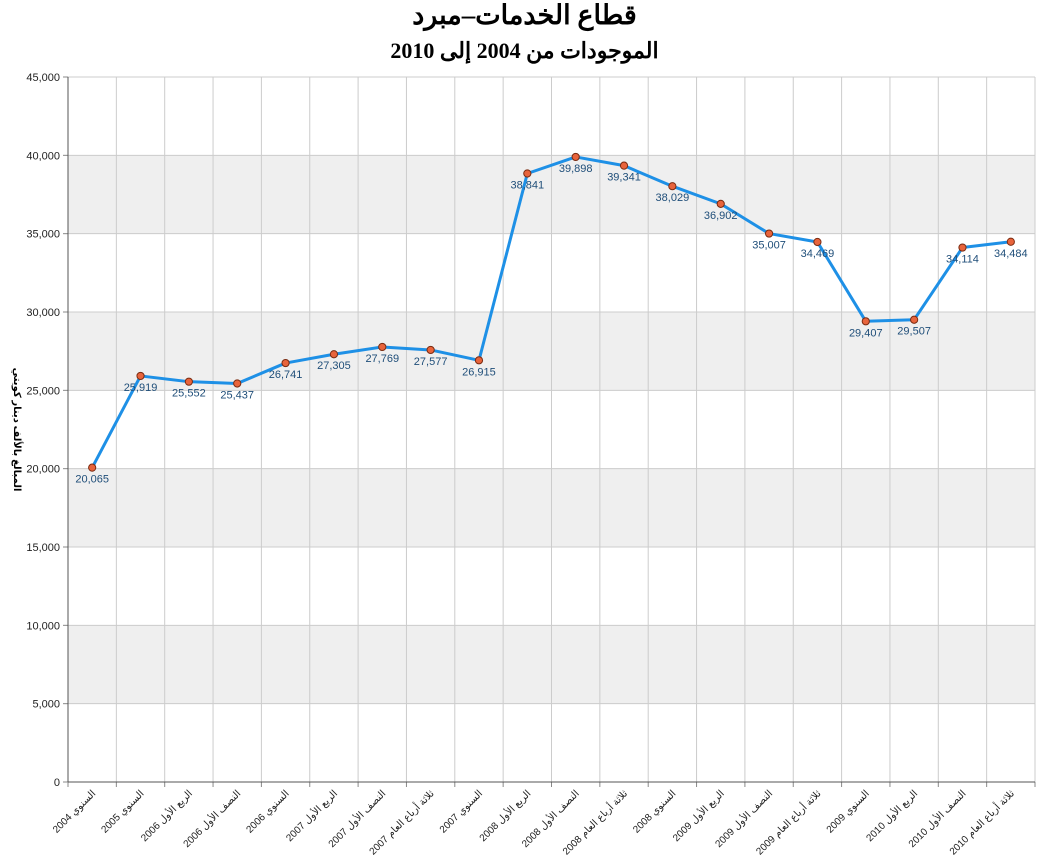 The height and width of the screenshot is (864, 1049). I want to click on x-tick-label: السنوي 2009, so click(848, 811).